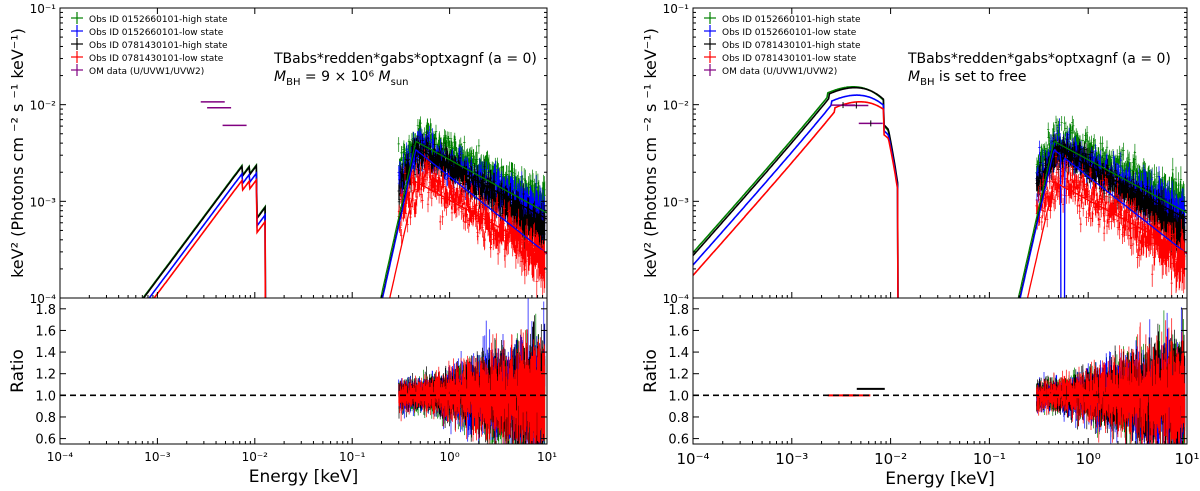 The image size is (1200, 491). I want to click on mass-annotation: MBH = 9 × 10⁶ Msun, so click(341, 78).